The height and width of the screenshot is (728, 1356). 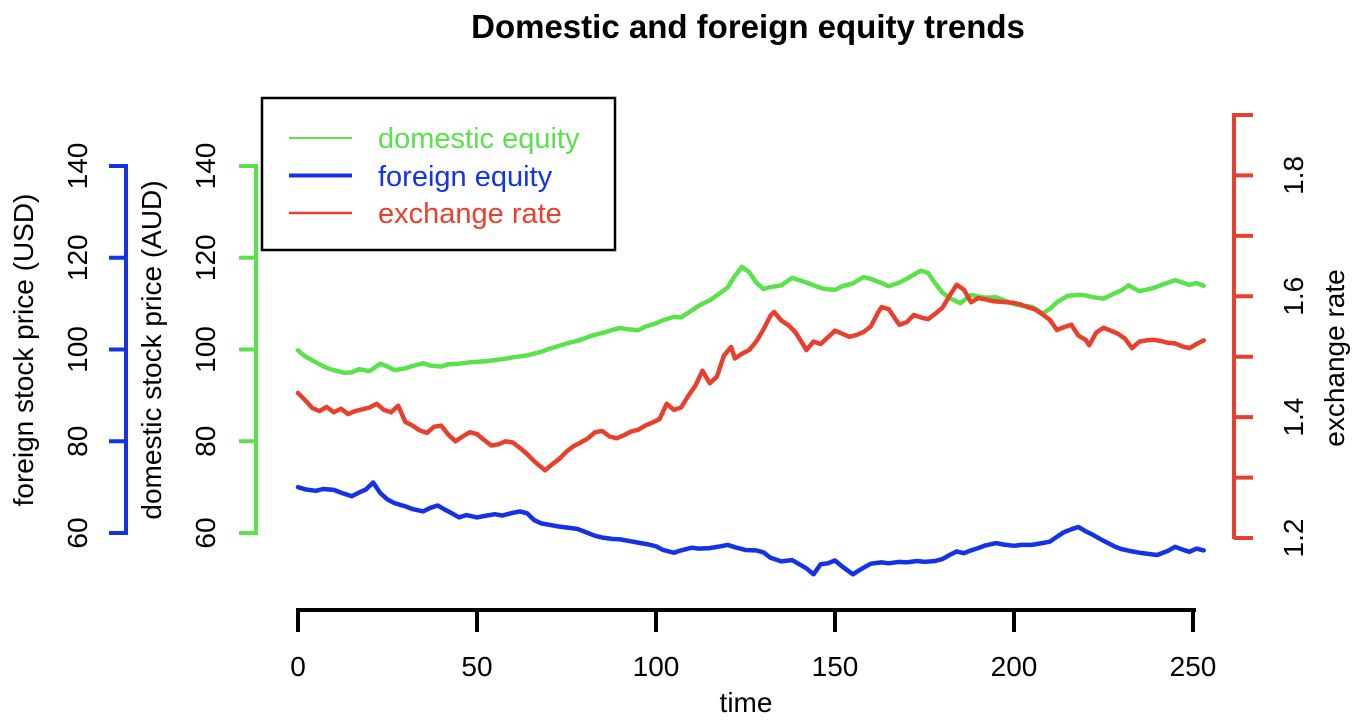 I want to click on right-axis-title: exchange rate, so click(x=1334, y=357).